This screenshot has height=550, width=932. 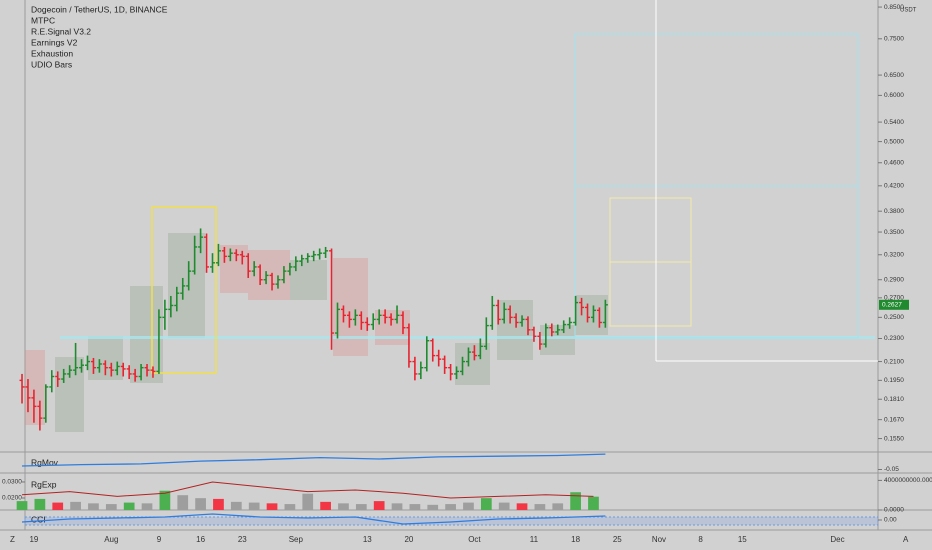 What do you see at coordinates (894, 122) in the screenshot?
I see `y-tick-label: 0.5400` at bounding box center [894, 122].